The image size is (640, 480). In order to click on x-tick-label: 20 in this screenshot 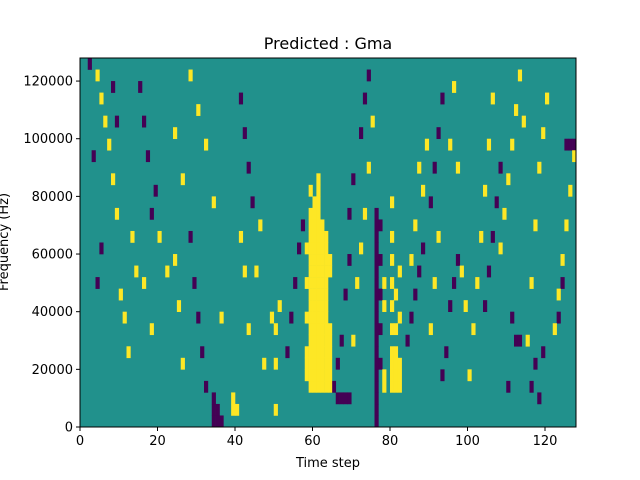, I will do `click(157, 441)`.